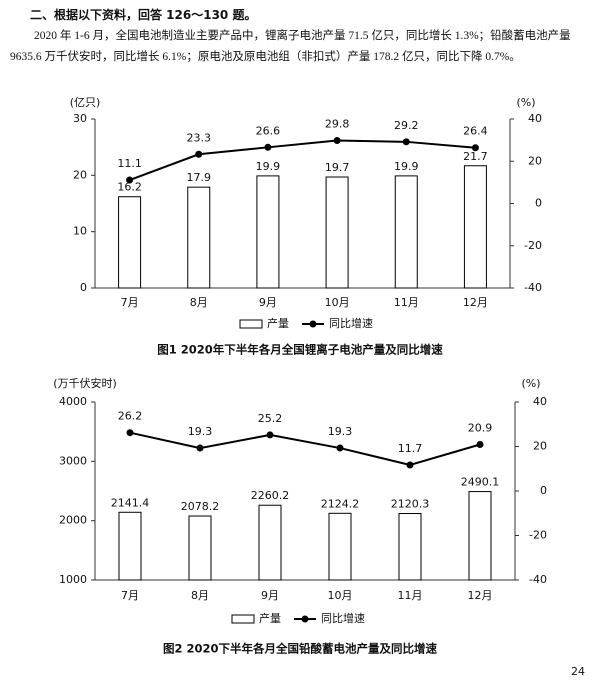  Describe the element at coordinates (130, 416) in the screenshot. I see `data-label: 26.2` at that location.